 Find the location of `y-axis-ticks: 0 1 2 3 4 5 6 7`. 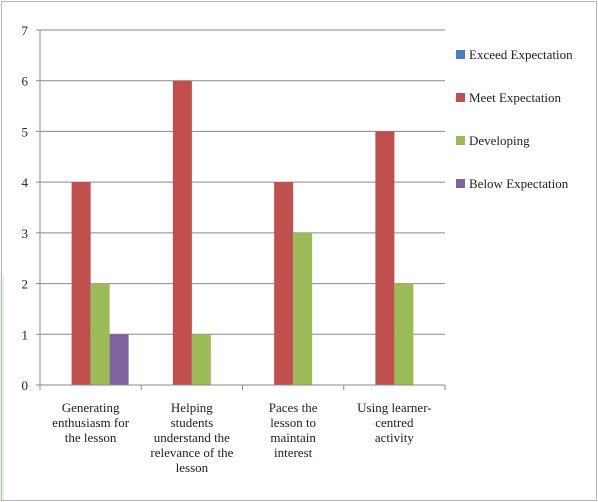

y-axis-ticks: 0 1 2 3 4 5 6 7 is located at coordinates (31, 208).